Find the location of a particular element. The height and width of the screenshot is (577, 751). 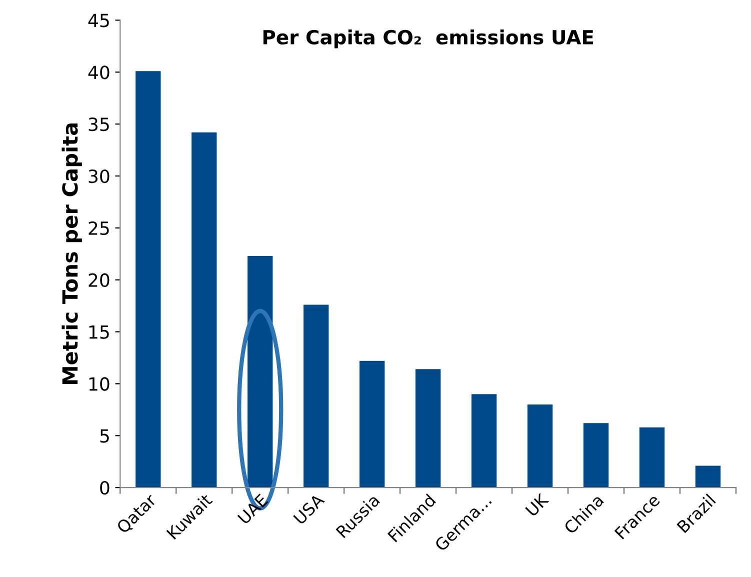

y-tick-label: 40 is located at coordinates (99, 73).